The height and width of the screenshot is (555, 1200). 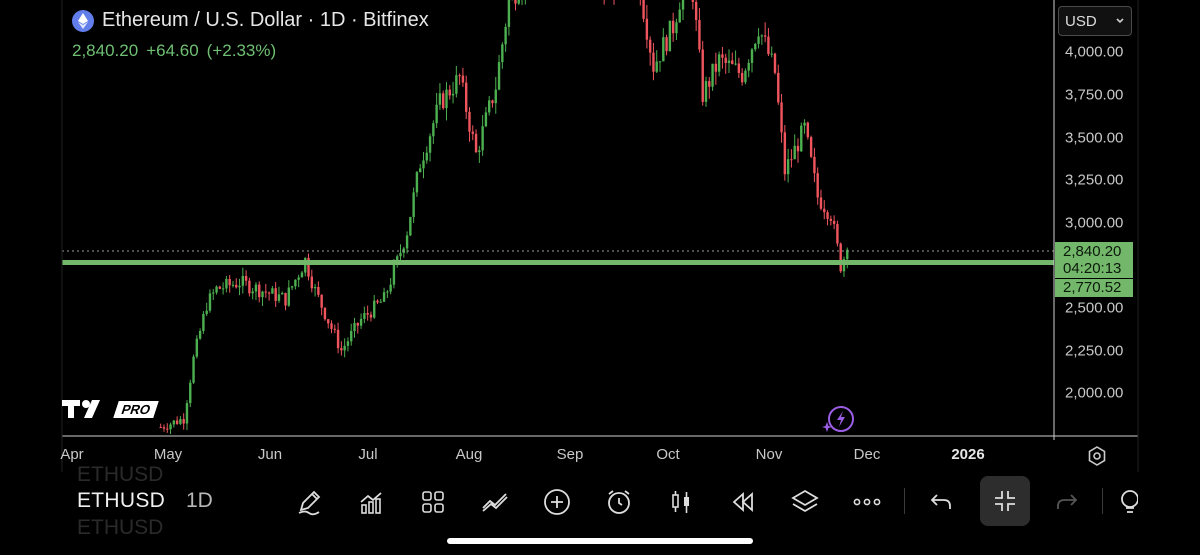 I want to click on layers-icon, so click(x=805, y=502).